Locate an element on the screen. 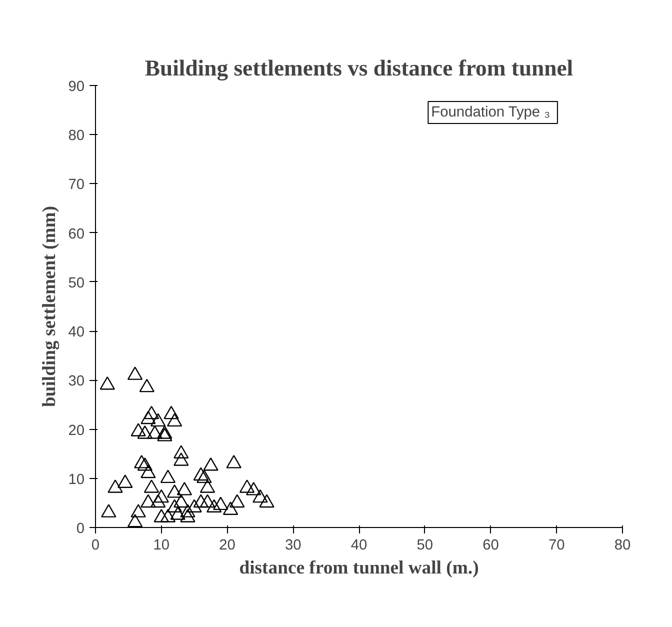 The height and width of the screenshot is (627, 672). x-tick-label: 20 is located at coordinates (227, 546).